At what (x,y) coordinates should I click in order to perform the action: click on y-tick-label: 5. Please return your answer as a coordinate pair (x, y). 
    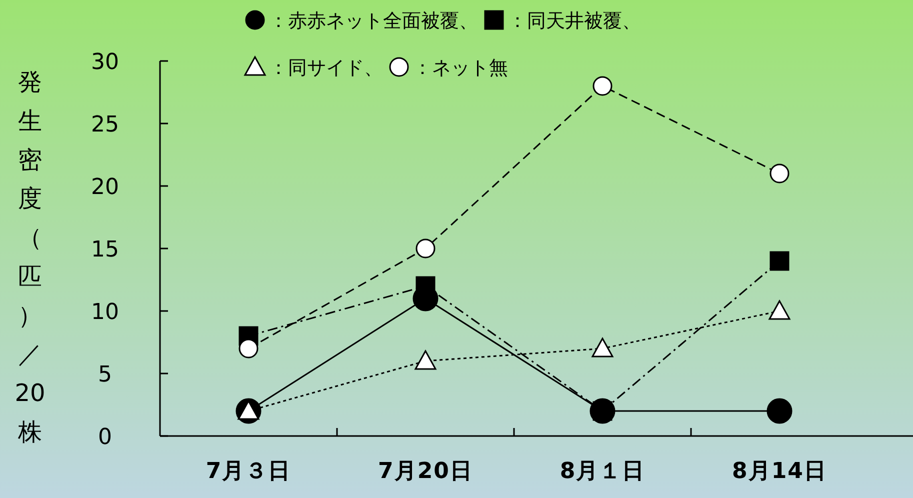
    Looking at the image, I should click on (105, 375).